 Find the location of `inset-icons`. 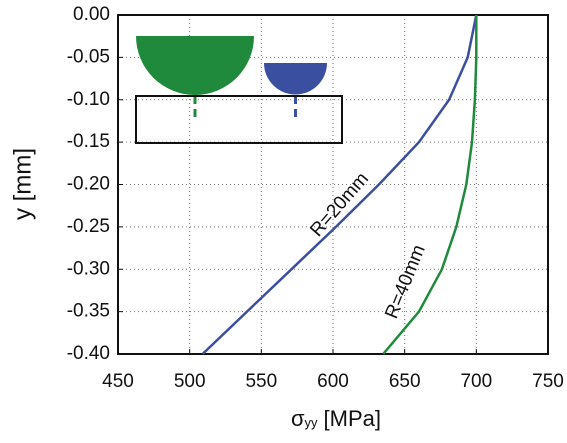

inset-icons is located at coordinates (239, 90).